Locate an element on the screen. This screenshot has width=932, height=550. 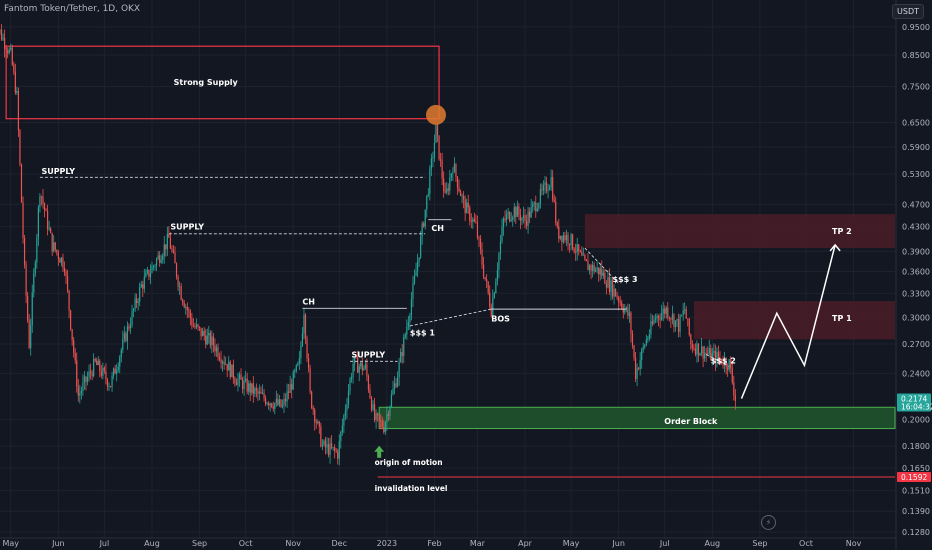
invalidation-price-tag-text: 0.1592 is located at coordinates (914, 477).